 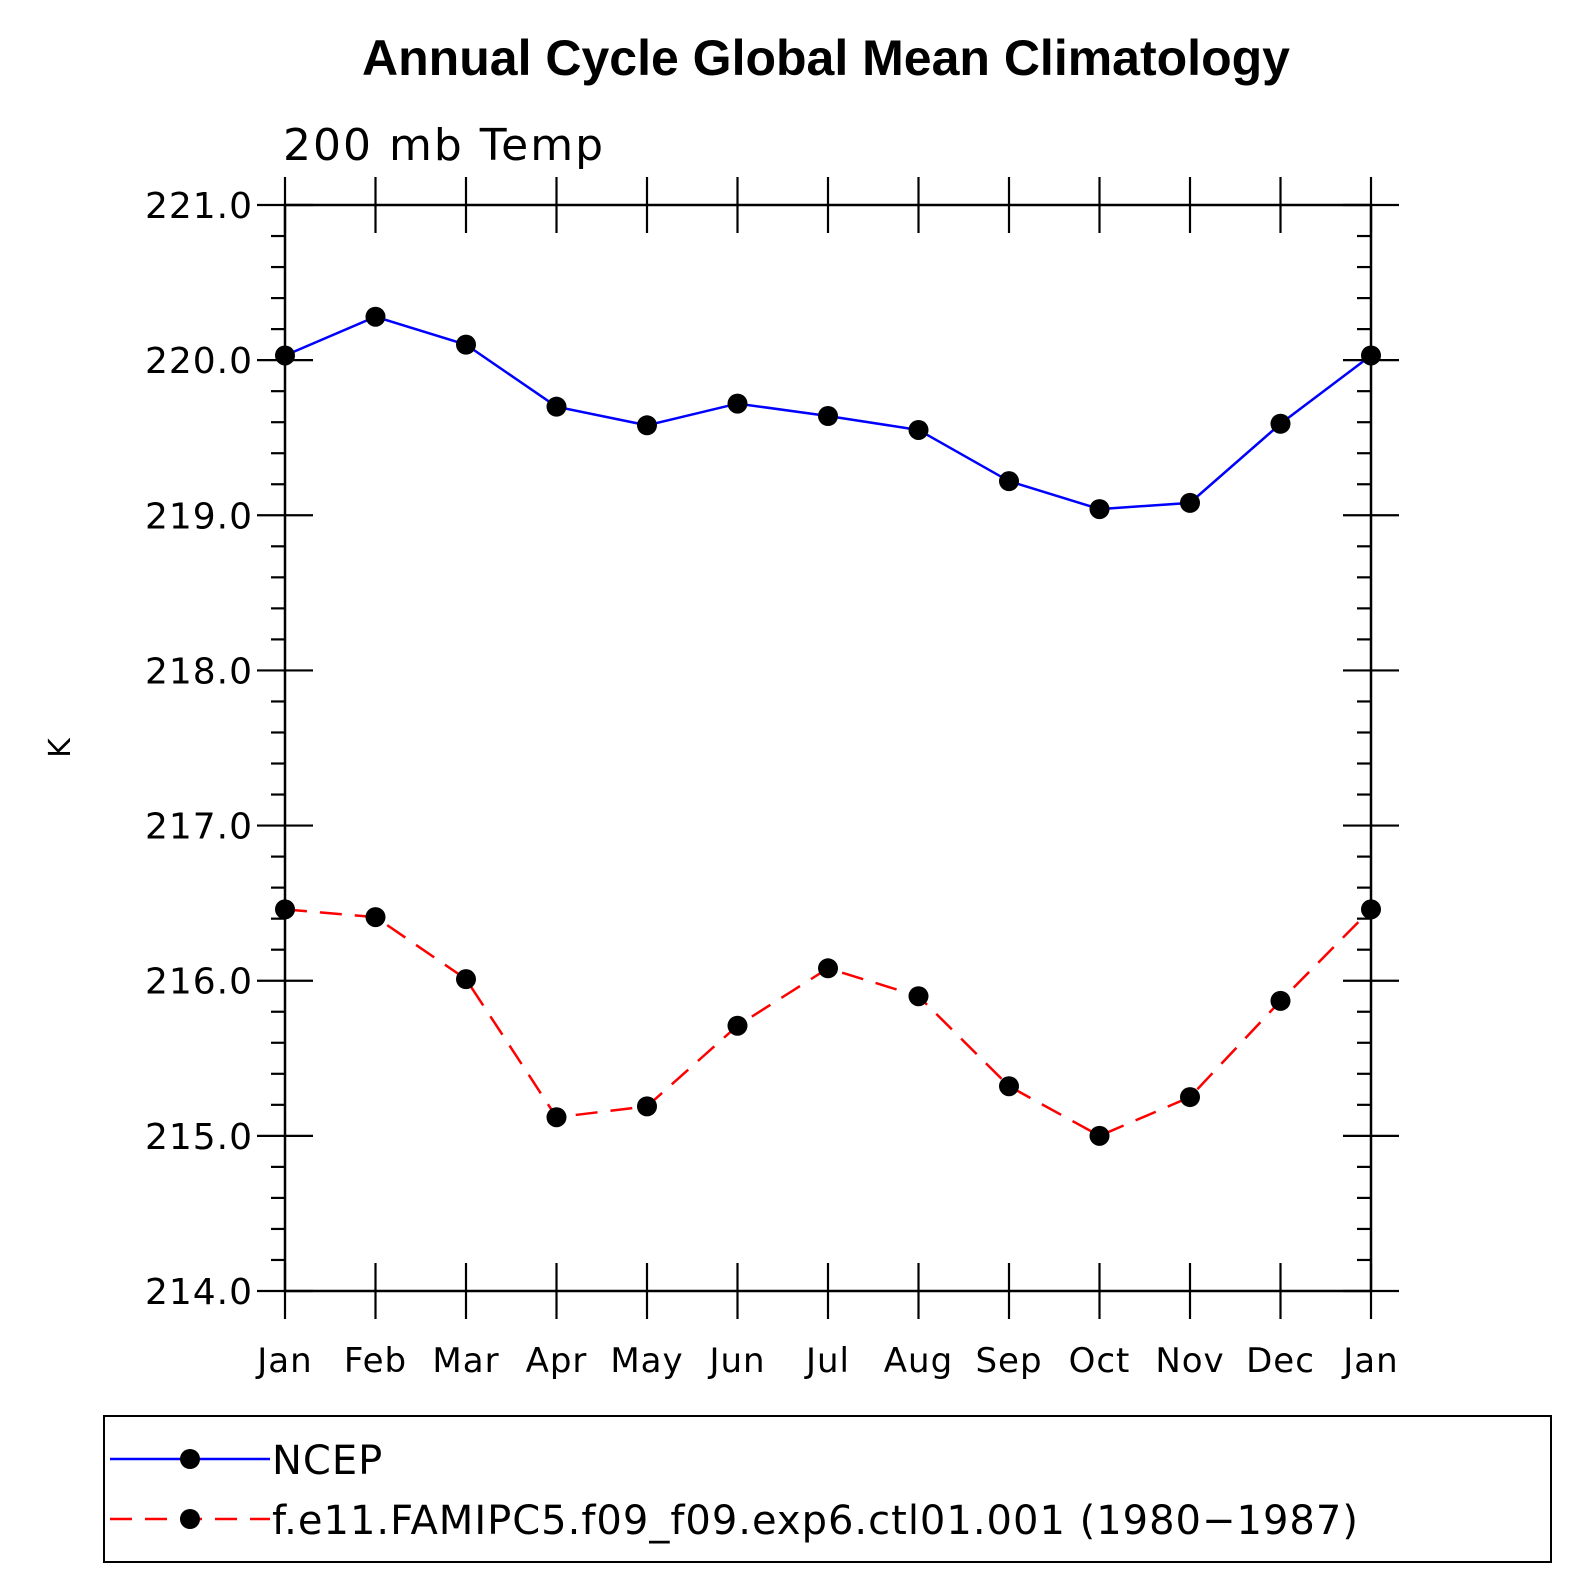 What do you see at coordinates (444, 145) in the screenshot?
I see `chart-subtitle: 200 mb Temp` at bounding box center [444, 145].